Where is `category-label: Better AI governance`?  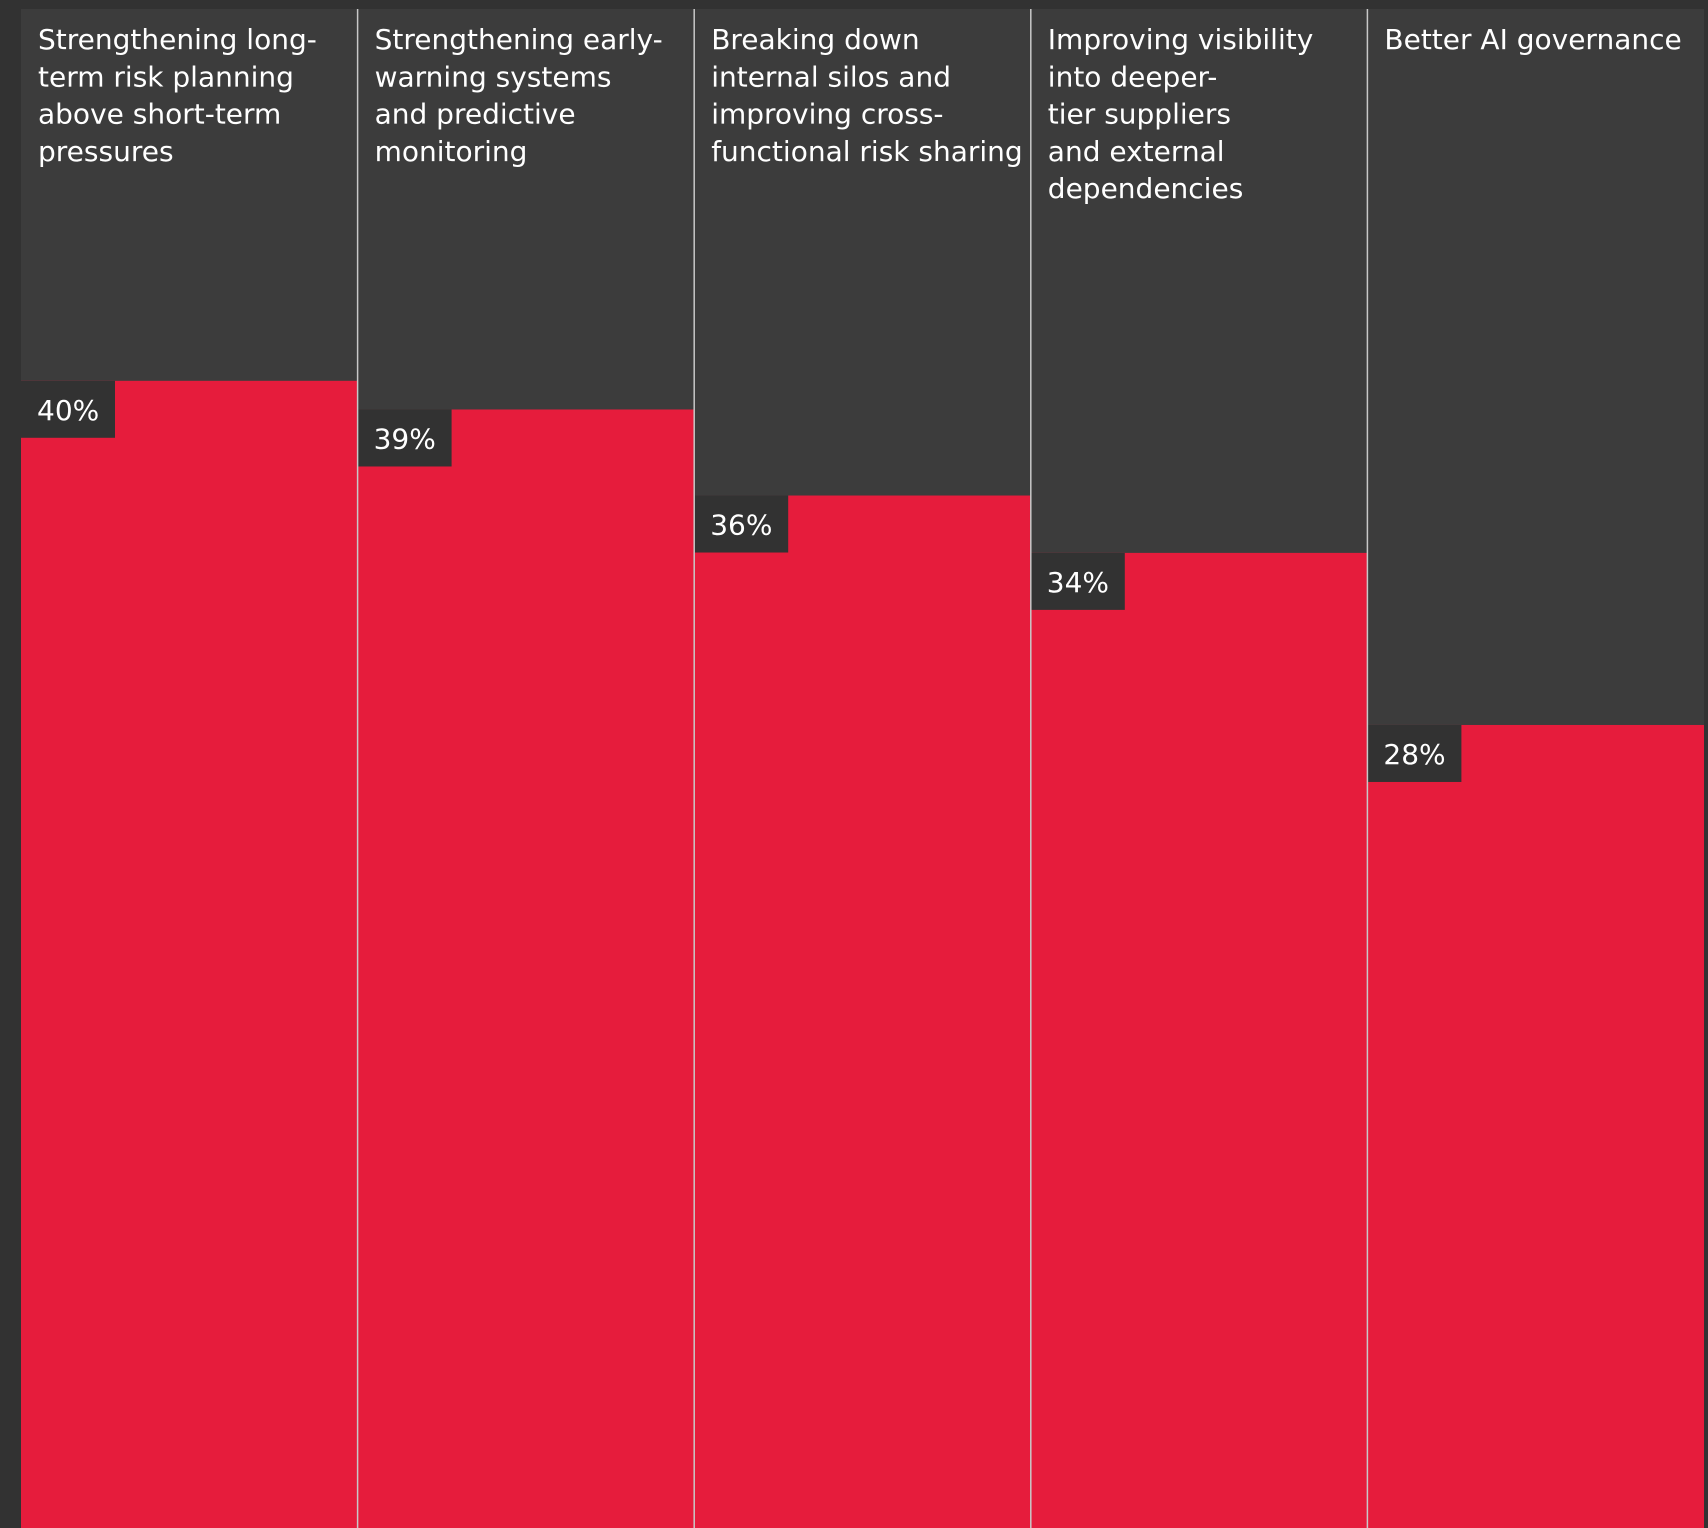
category-label: Better AI governance is located at coordinates (1532, 39).